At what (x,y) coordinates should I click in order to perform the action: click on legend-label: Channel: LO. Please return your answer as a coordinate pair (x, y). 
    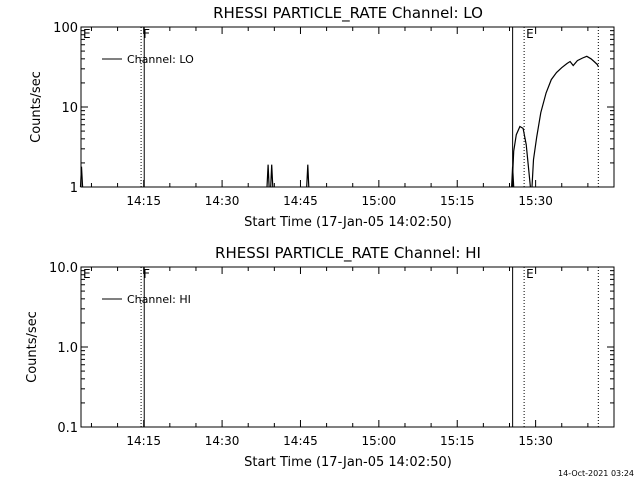
    Looking at the image, I should click on (160, 59).